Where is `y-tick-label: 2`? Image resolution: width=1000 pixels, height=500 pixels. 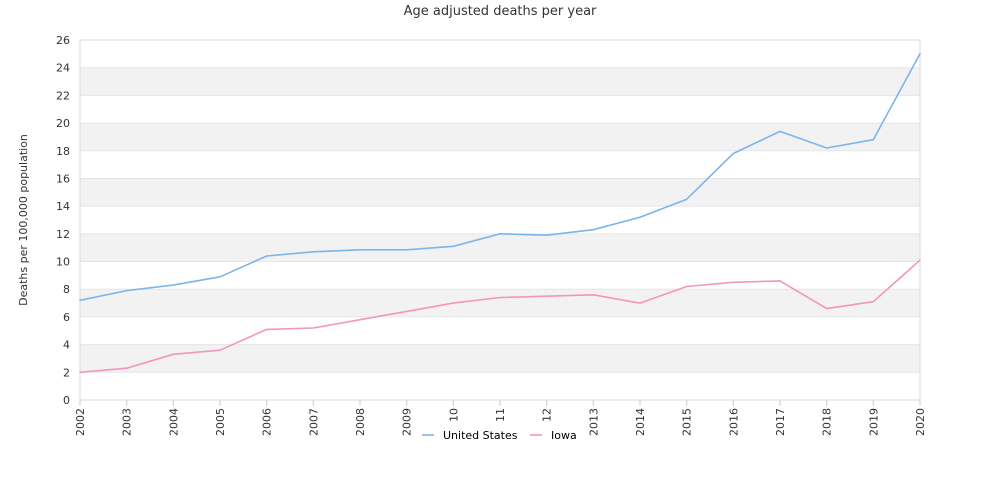 y-tick-label: 2 is located at coordinates (66, 372).